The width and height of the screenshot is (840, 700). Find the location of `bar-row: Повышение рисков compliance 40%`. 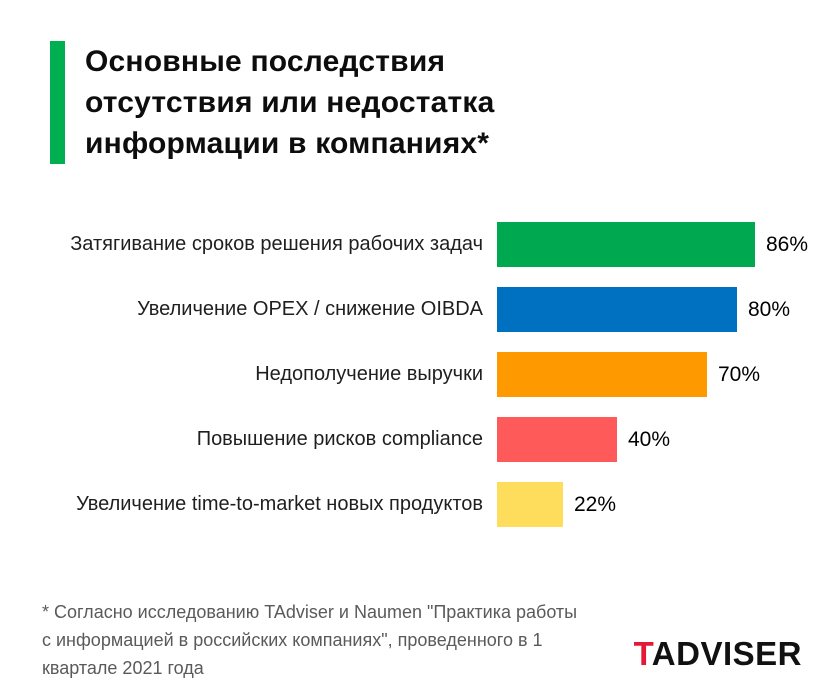

bar-row: Повышение рисков compliance 40% is located at coordinates (420, 439).